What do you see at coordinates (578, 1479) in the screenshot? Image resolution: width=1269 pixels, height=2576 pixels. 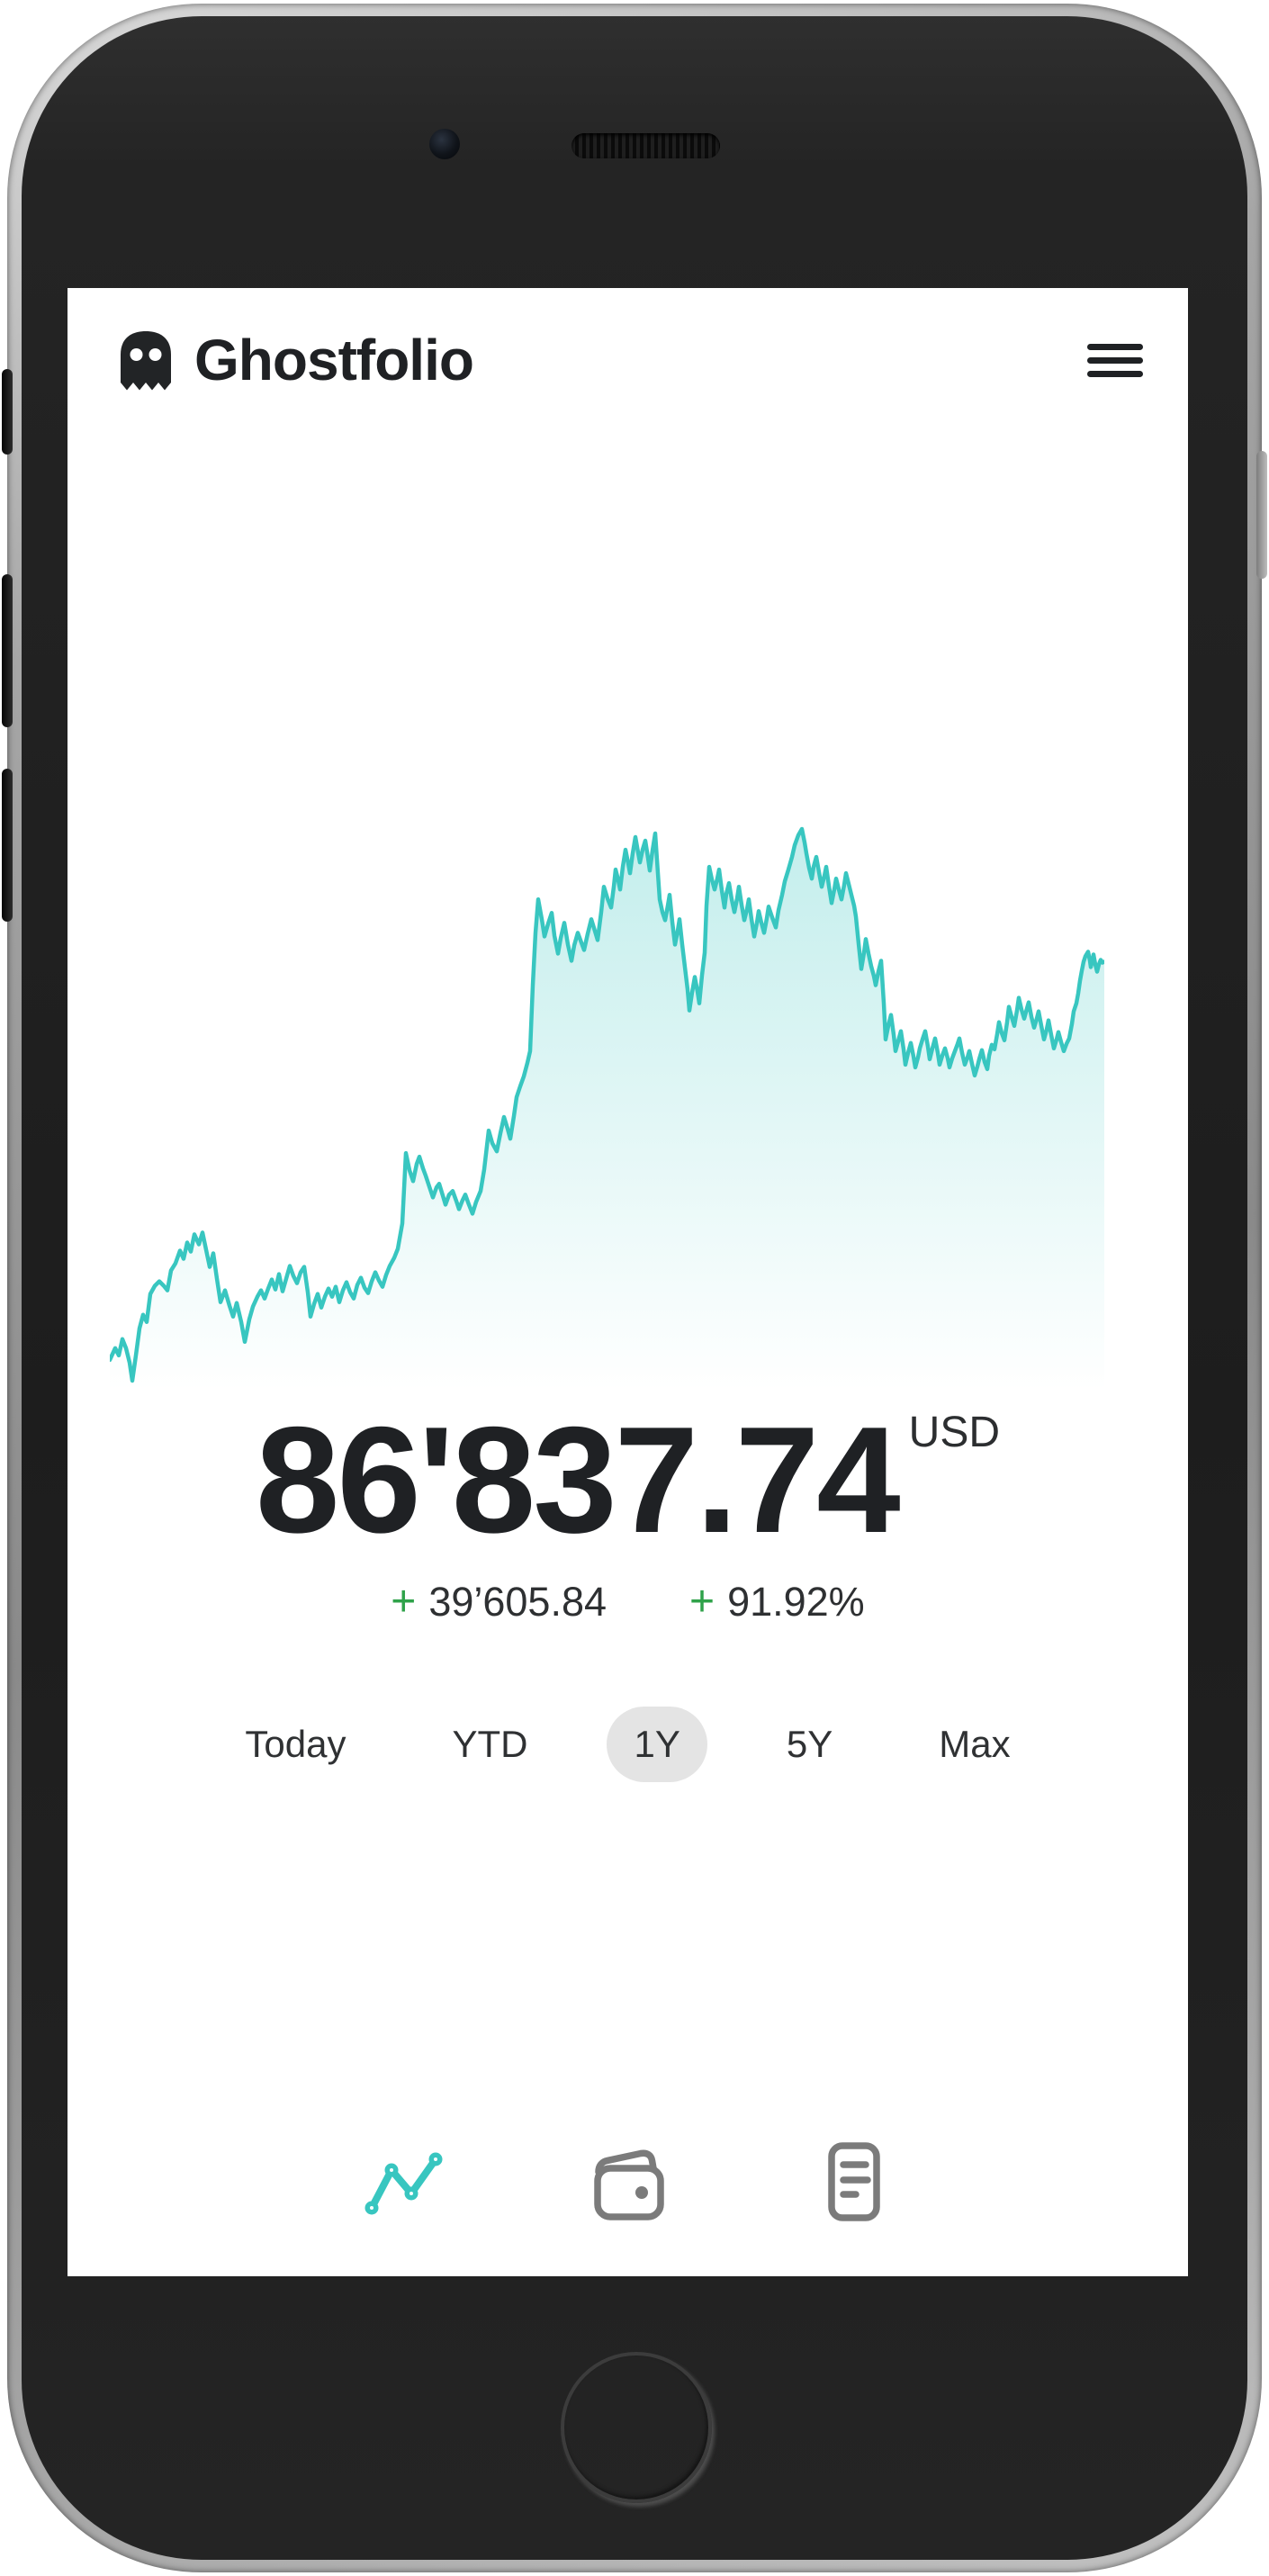 I see `portfolio-value: 86'837.74` at bounding box center [578, 1479].